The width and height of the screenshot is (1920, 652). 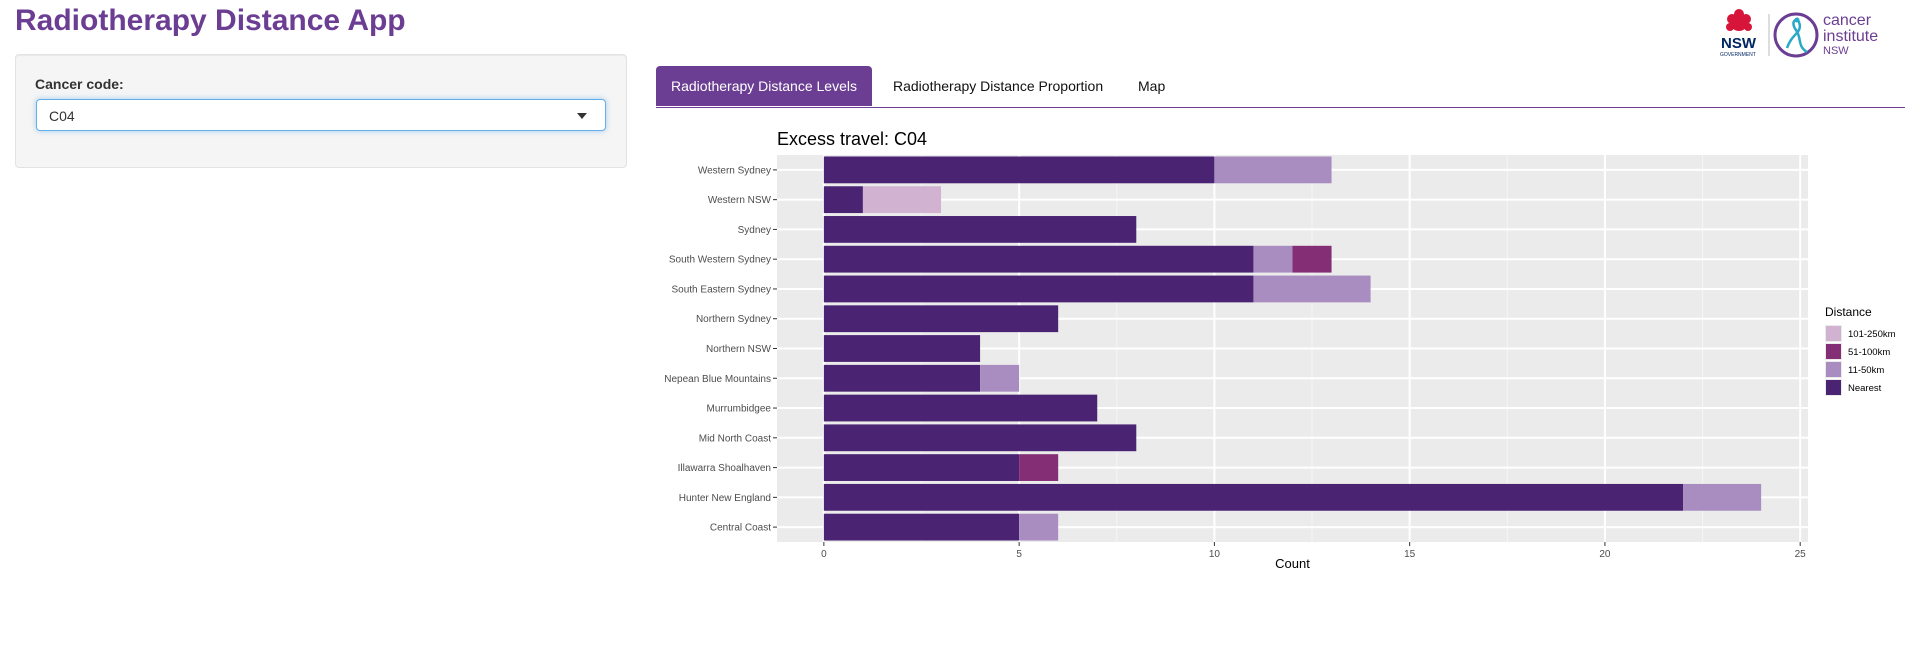 What do you see at coordinates (210, 20) in the screenshot?
I see `app-title: Radiotherapy Distance App` at bounding box center [210, 20].